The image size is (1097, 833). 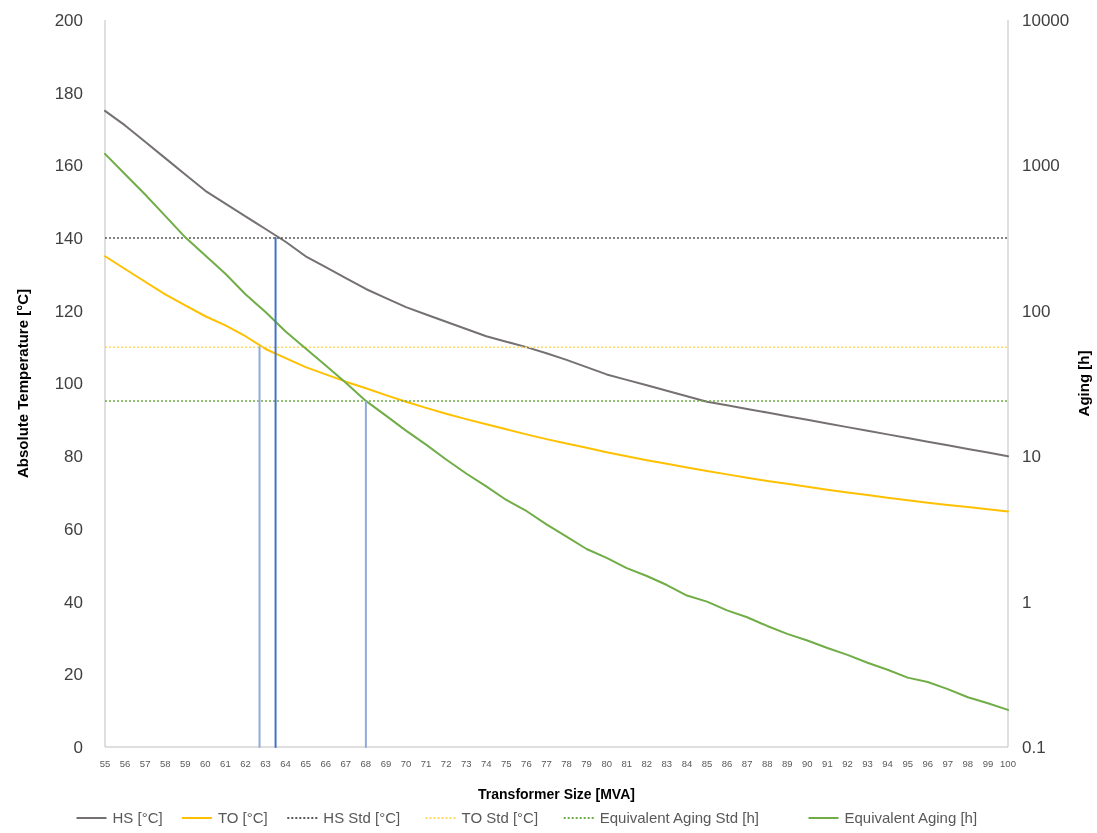 What do you see at coordinates (506, 763) in the screenshot?
I see `x-tick-label: 75` at bounding box center [506, 763].